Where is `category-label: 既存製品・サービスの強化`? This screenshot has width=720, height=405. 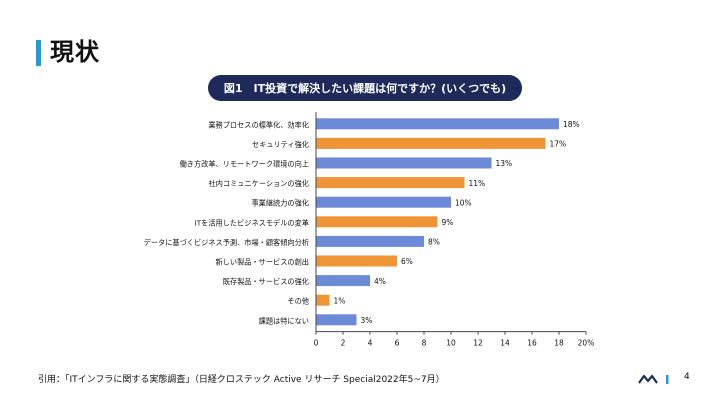 category-label: 既存製品・サービスの強化 is located at coordinates (266, 281).